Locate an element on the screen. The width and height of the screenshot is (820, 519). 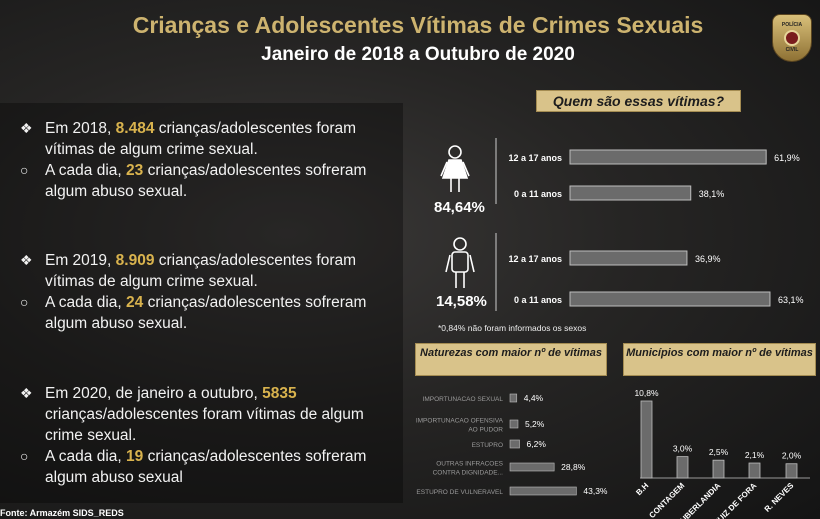
victims-title: Quem são essas vítimas? is located at coordinates (638, 101).